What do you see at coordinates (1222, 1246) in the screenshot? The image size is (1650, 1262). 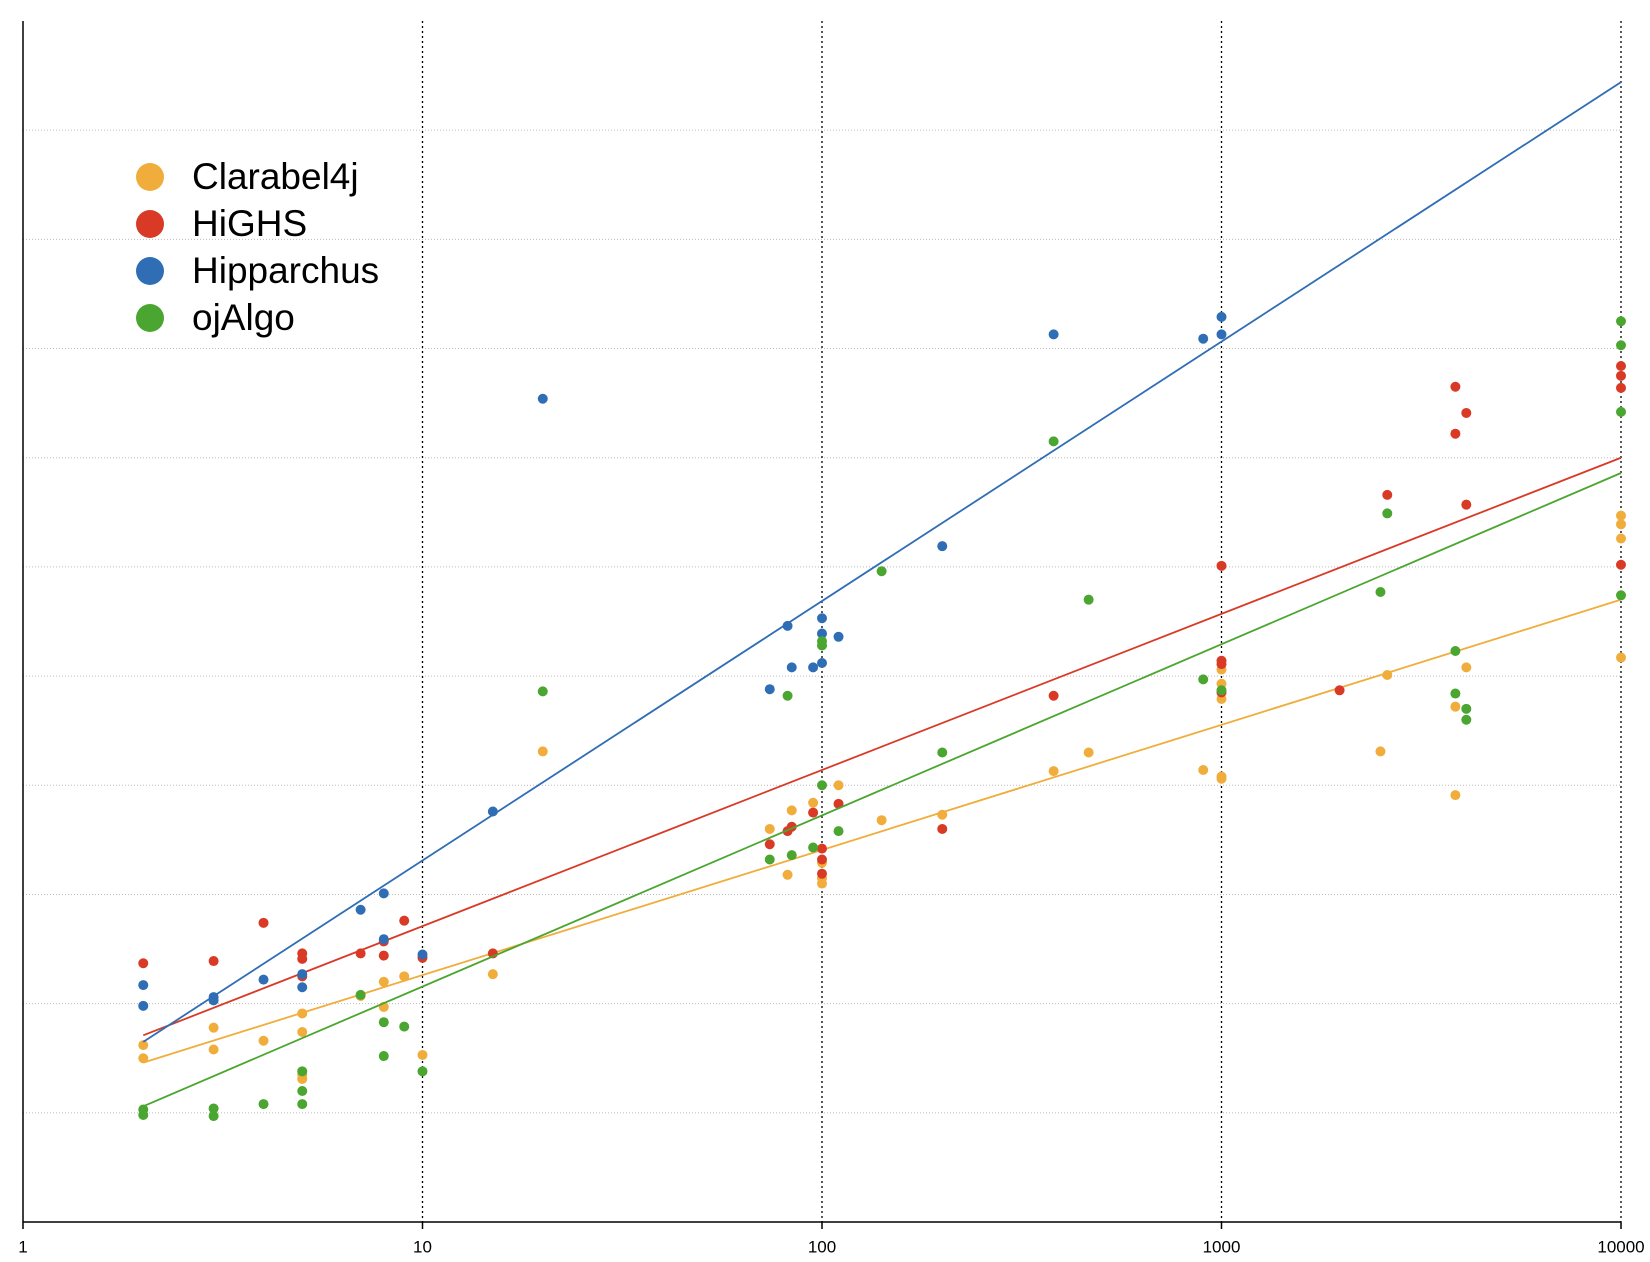 I see `x-tick-label: 1000` at bounding box center [1222, 1246].